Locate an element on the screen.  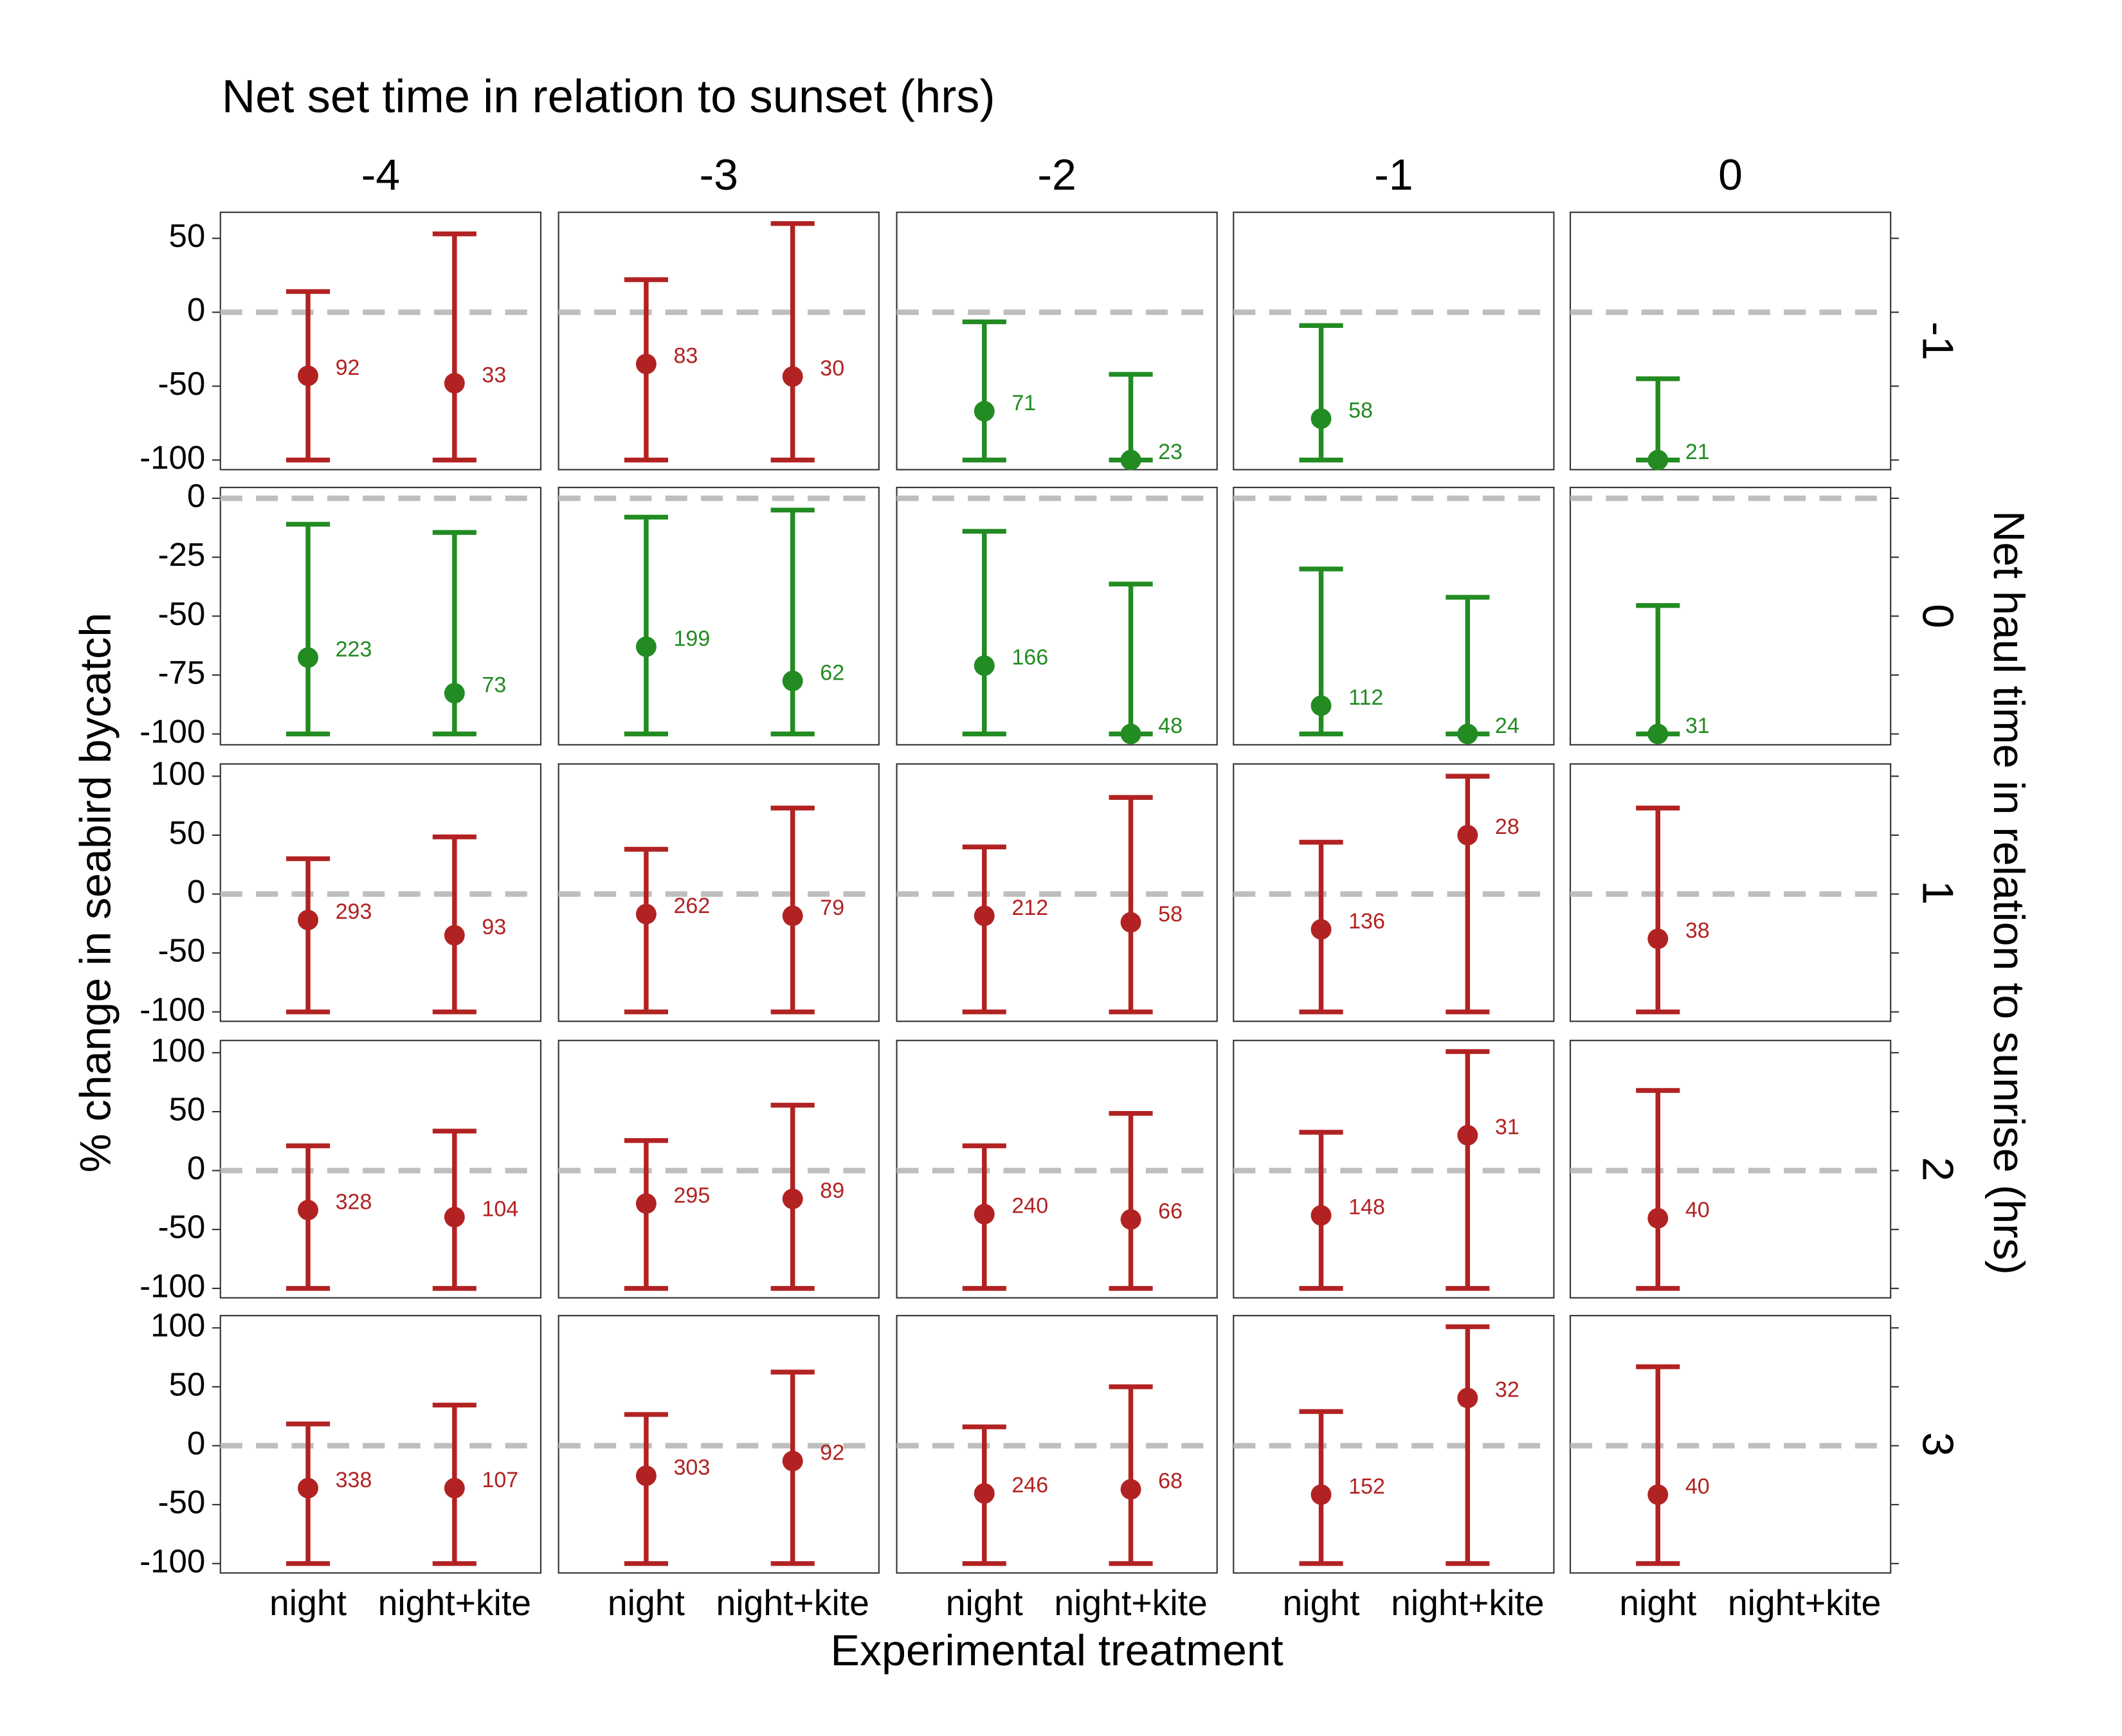
n-label: 73 is located at coordinates (494, 685).